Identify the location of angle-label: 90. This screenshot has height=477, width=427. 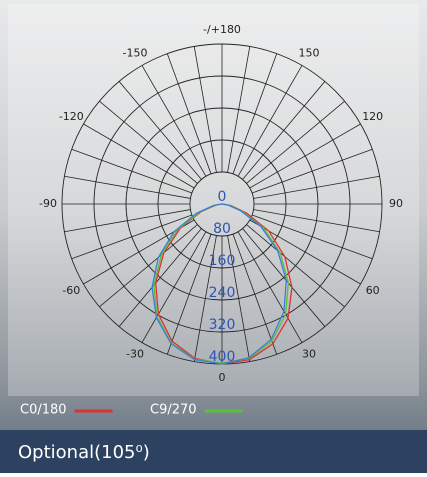
(396, 203).